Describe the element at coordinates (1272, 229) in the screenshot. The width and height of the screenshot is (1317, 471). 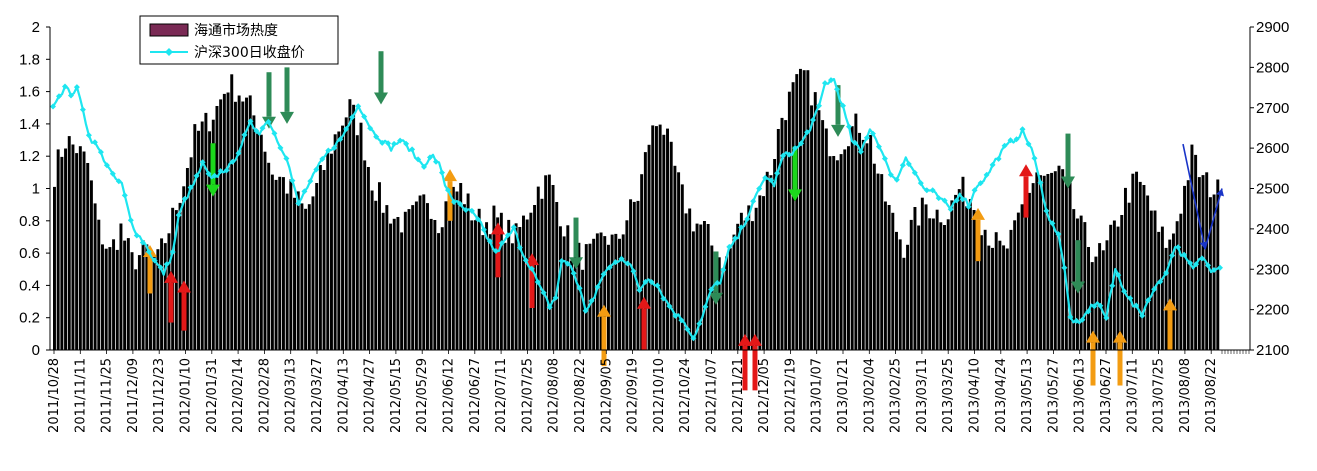
I see `right-tick-label: 2400` at that location.